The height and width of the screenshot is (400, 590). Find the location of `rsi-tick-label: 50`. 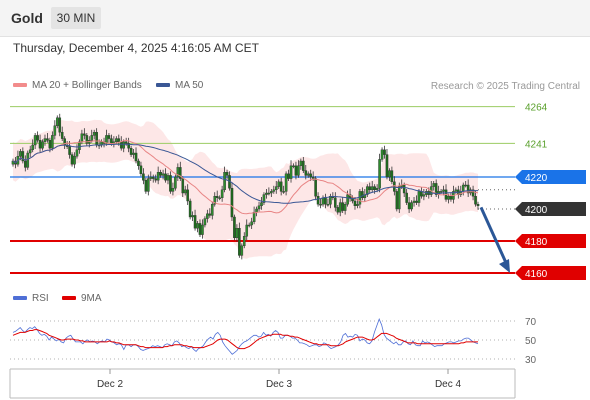

rsi-tick-label: 50 is located at coordinates (531, 341).